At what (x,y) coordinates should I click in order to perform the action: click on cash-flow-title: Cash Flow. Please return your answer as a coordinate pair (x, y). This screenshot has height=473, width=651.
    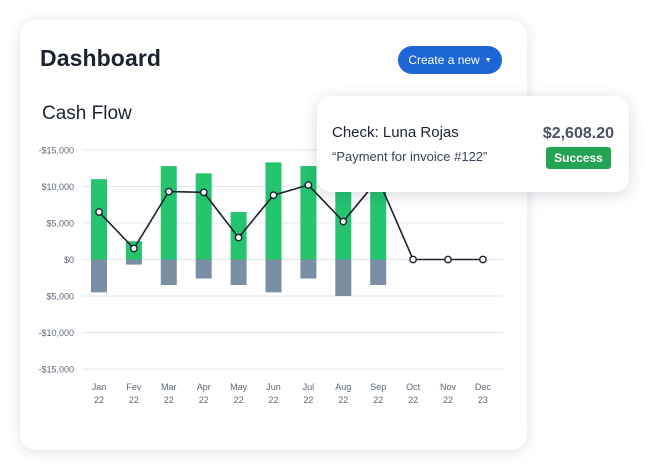
    Looking at the image, I should click on (87, 113).